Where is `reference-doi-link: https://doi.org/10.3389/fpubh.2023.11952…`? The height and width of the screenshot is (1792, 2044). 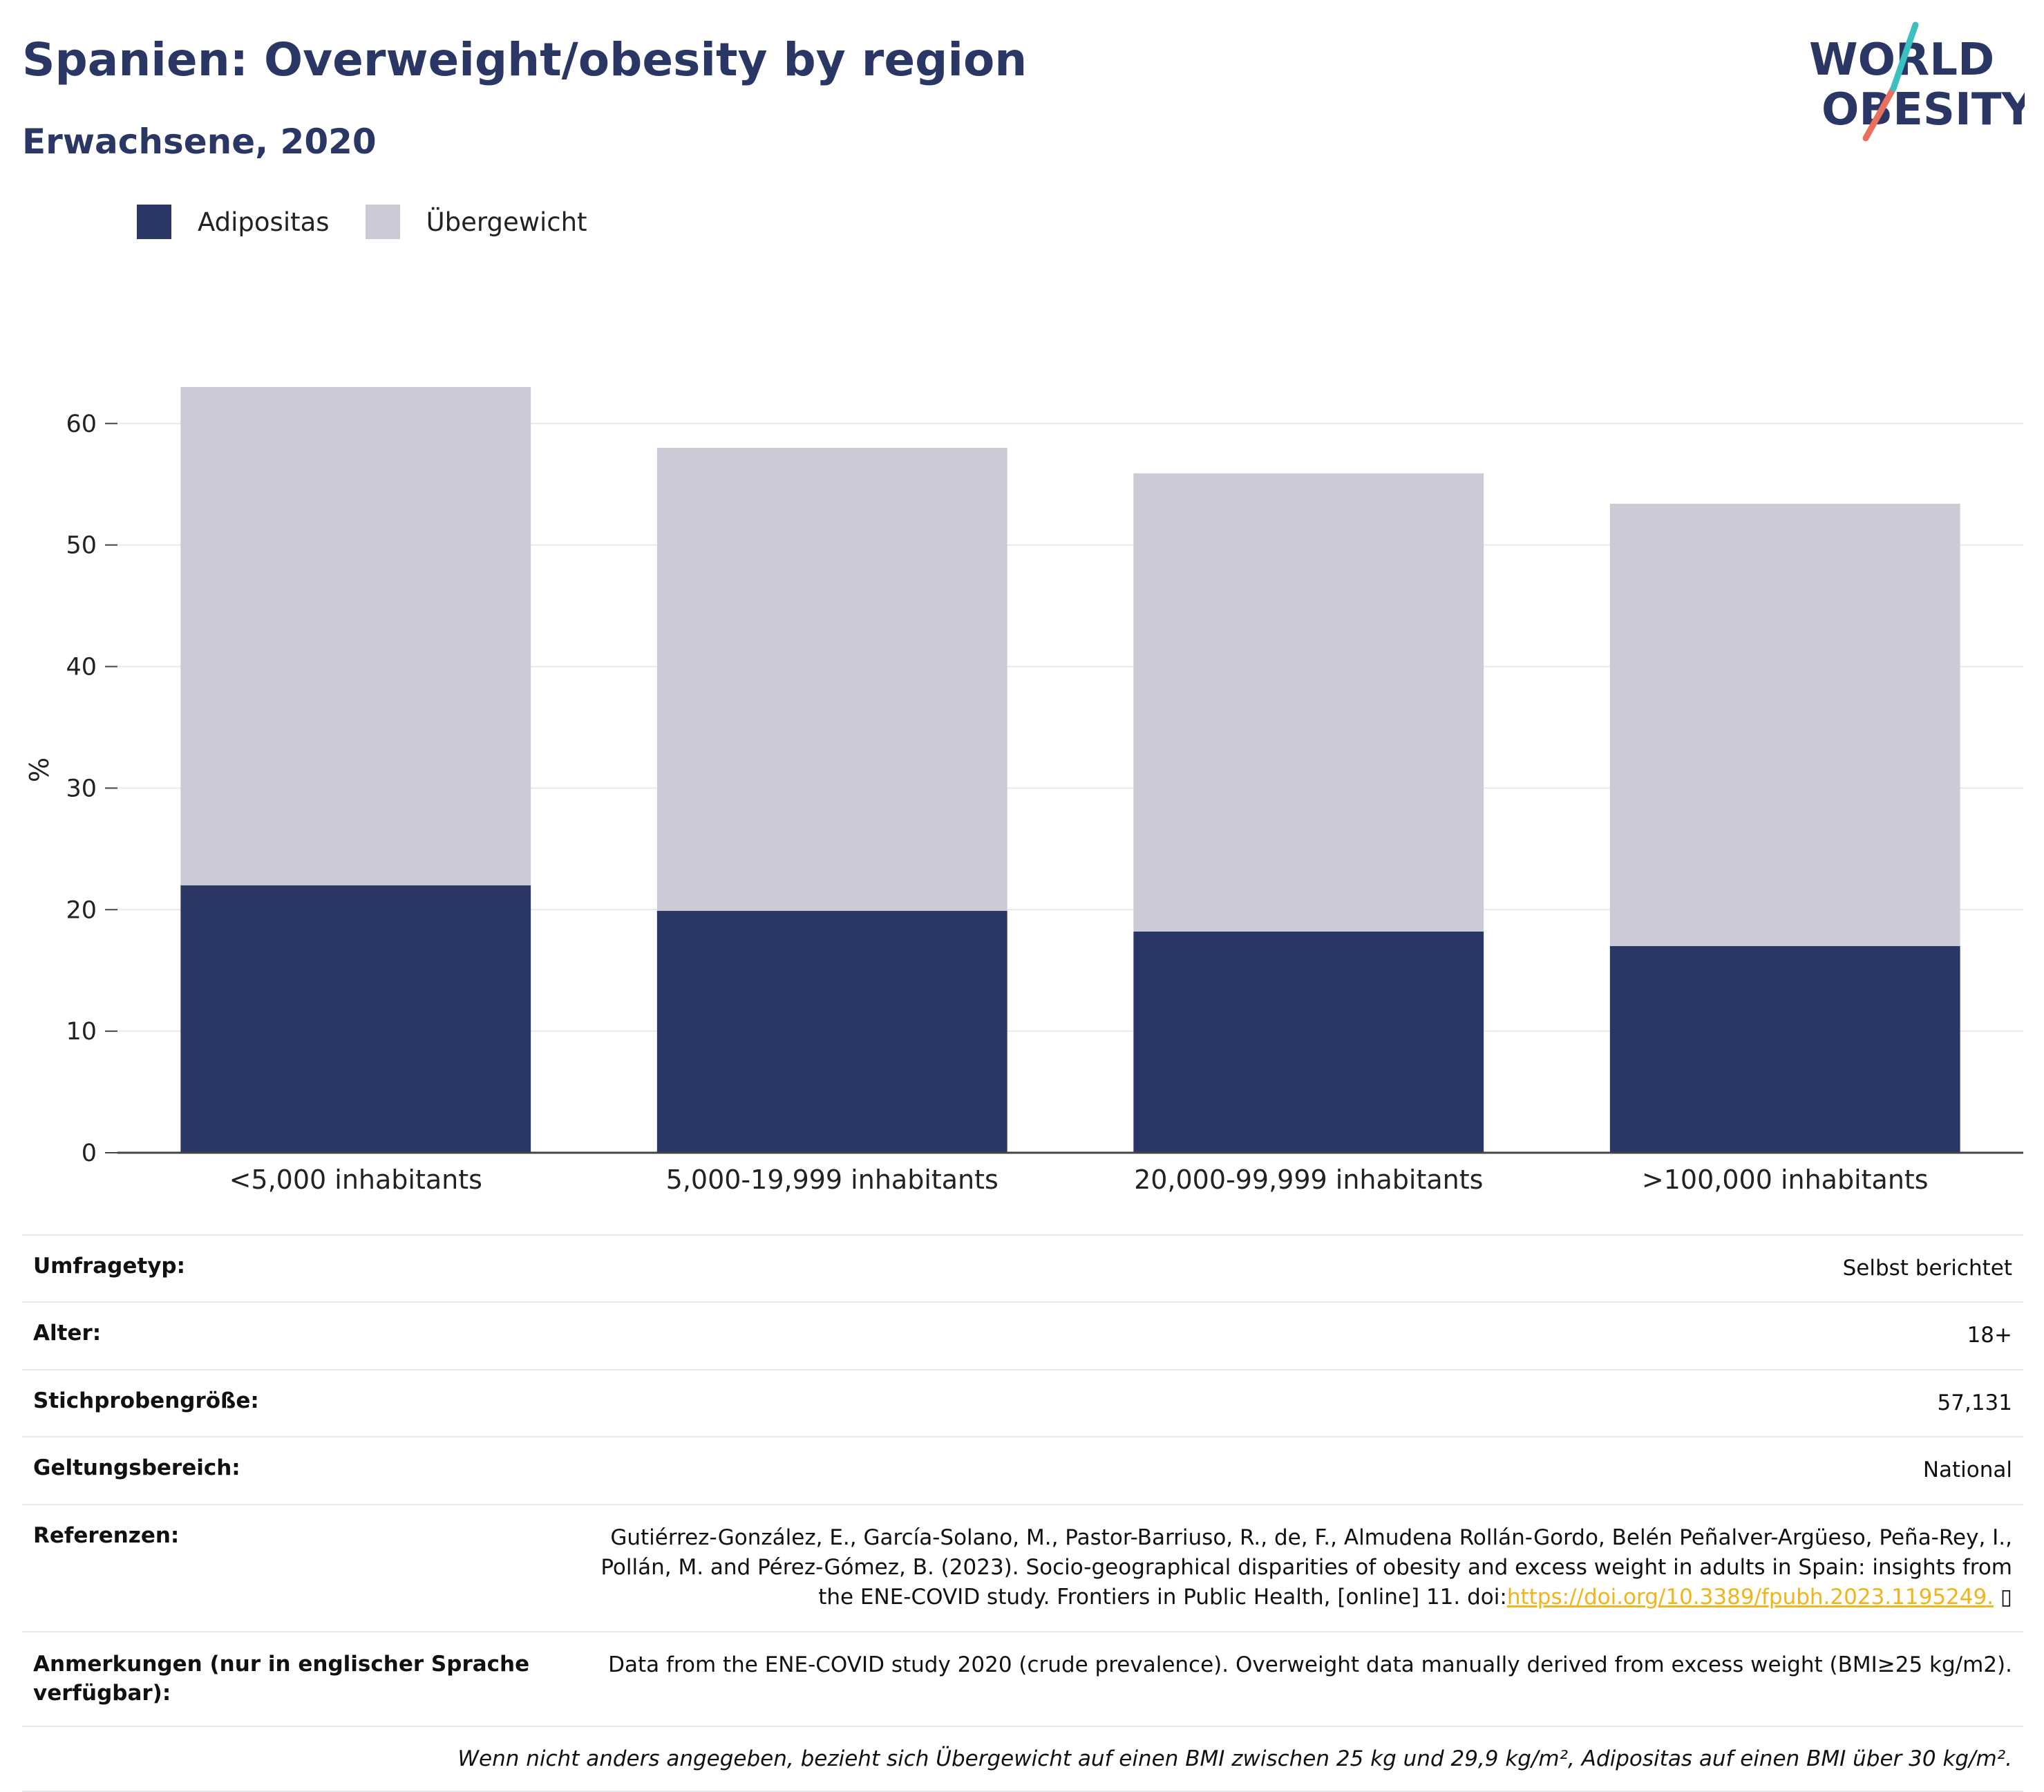 reference-doi-link: https://doi.org/10.3389/fpubh.2023.11952… is located at coordinates (1750, 1597).